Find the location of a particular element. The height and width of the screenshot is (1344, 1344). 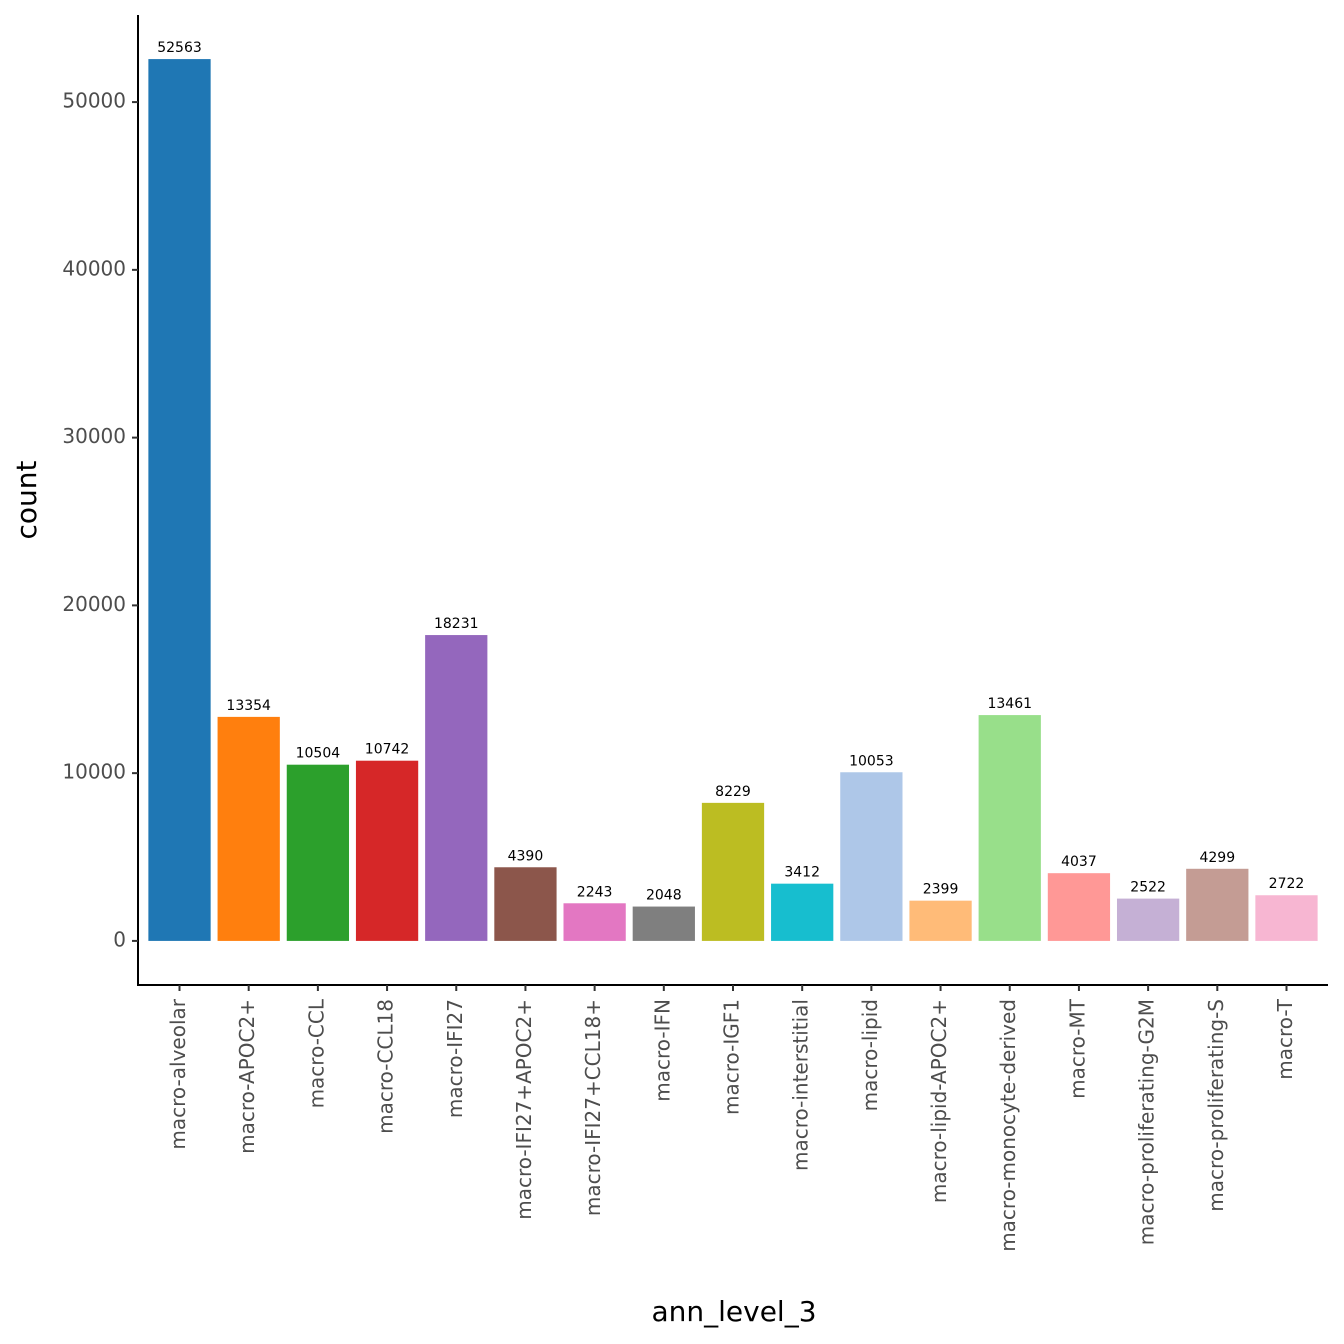

value-label: 3412 is located at coordinates (802, 873).